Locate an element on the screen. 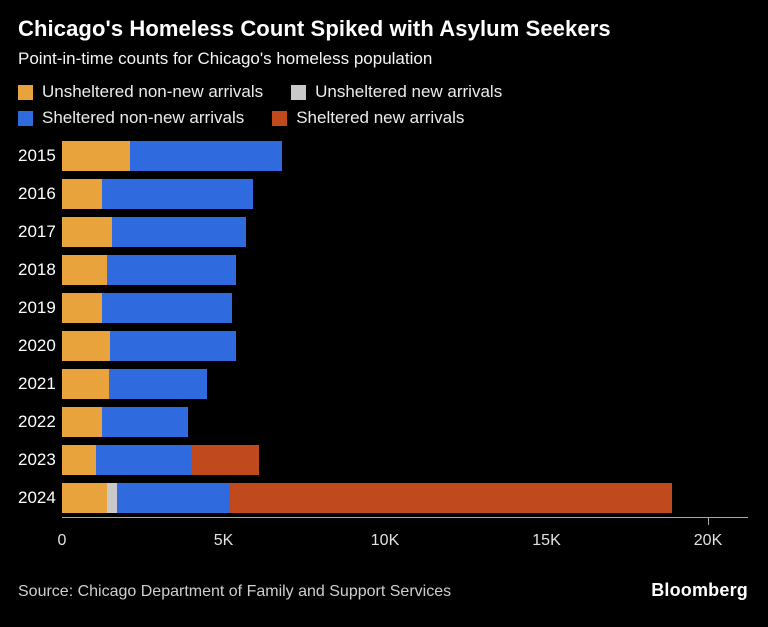 Image resolution: width=768 pixels, height=627 pixels. chart-row: 2017 is located at coordinates (384, 232).